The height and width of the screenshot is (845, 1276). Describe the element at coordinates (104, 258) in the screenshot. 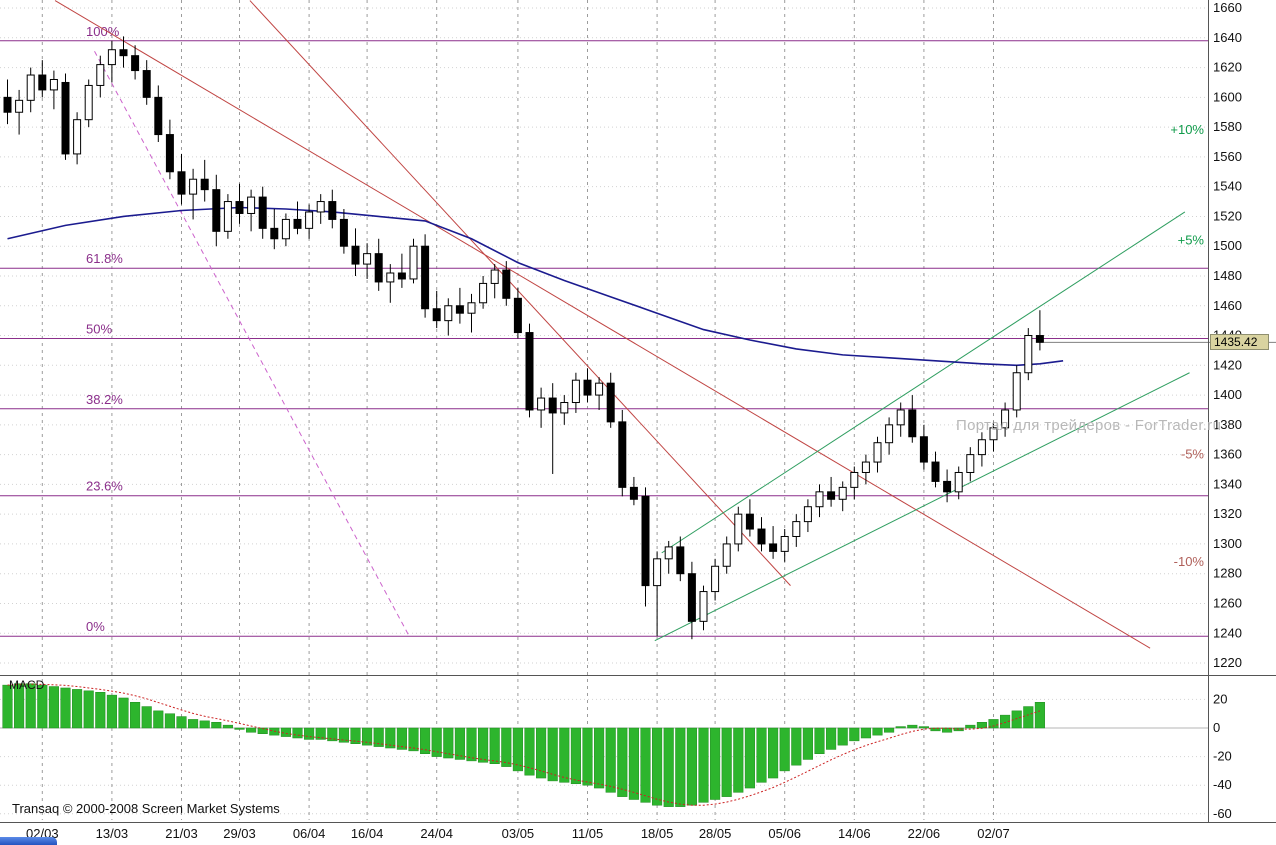

I see `fib-label: 61.8%` at that location.